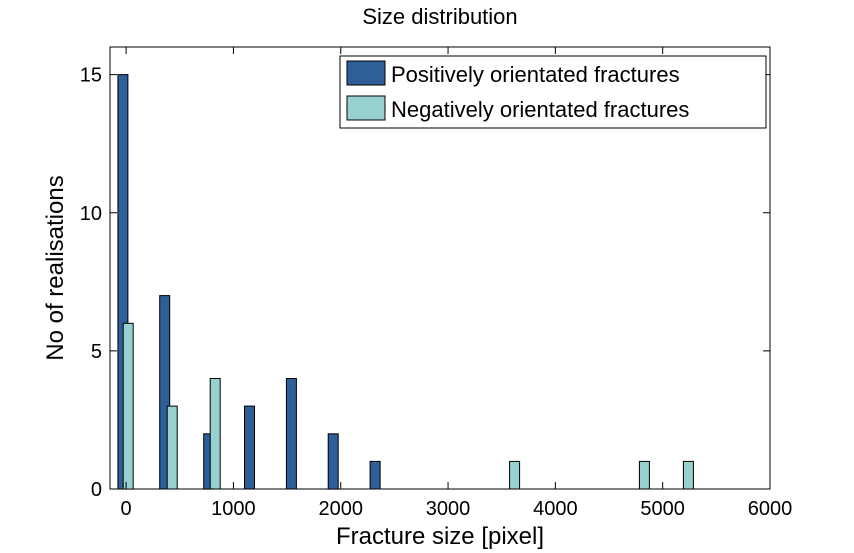  I want to click on legend-label-1: Negatively orientated fractures, so click(540, 109).